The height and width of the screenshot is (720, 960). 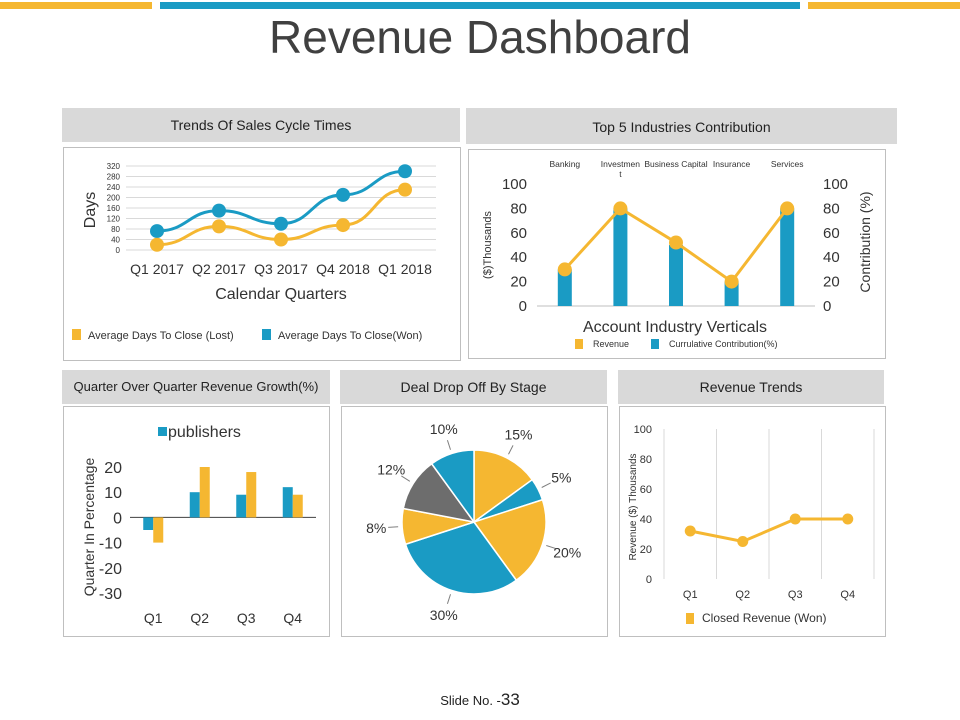 What do you see at coordinates (196, 387) in the screenshot?
I see `header-qoq-growth: Quarter Over Quarter Revenue Growth(%)` at bounding box center [196, 387].